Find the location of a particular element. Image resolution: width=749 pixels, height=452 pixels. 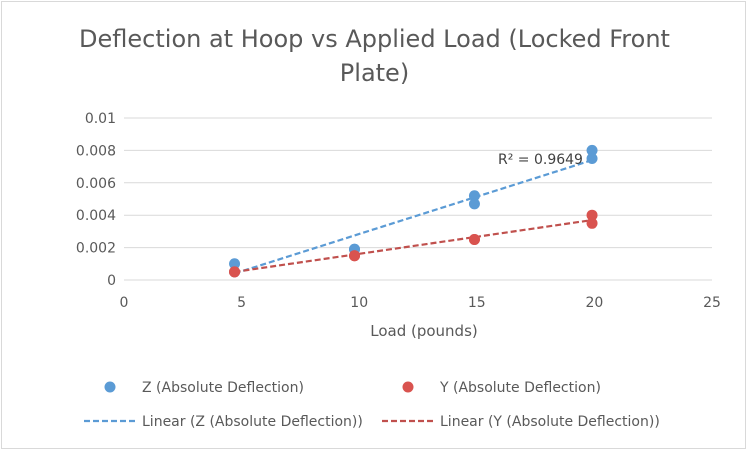

x-tick-label: 15 is located at coordinates (477, 303).